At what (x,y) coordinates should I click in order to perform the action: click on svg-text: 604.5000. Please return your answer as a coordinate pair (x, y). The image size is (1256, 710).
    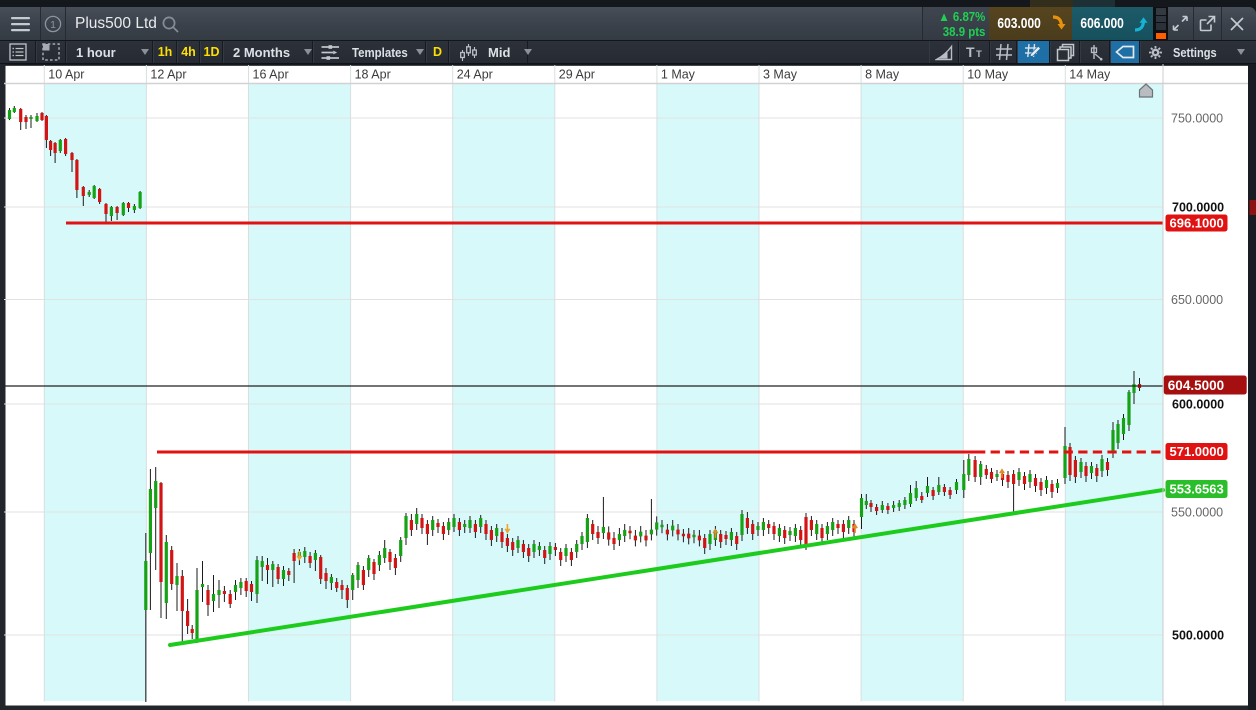
    Looking at the image, I should click on (1196, 385).